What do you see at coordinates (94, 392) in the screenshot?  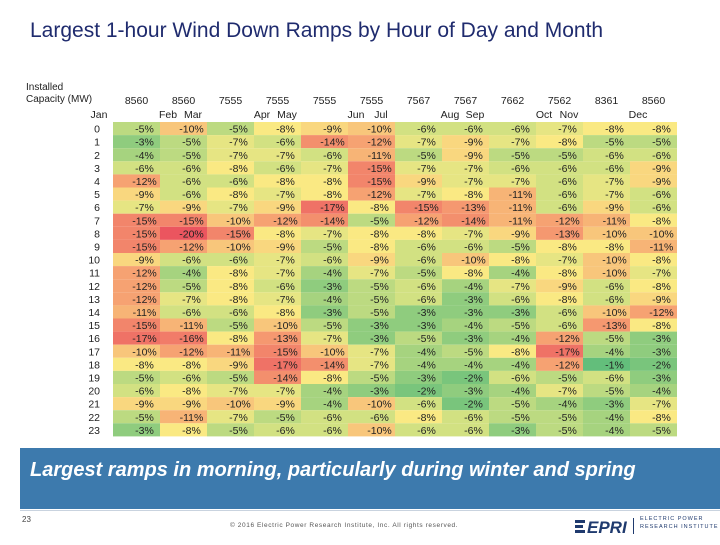 I see `hour-label: 20` at bounding box center [94, 392].